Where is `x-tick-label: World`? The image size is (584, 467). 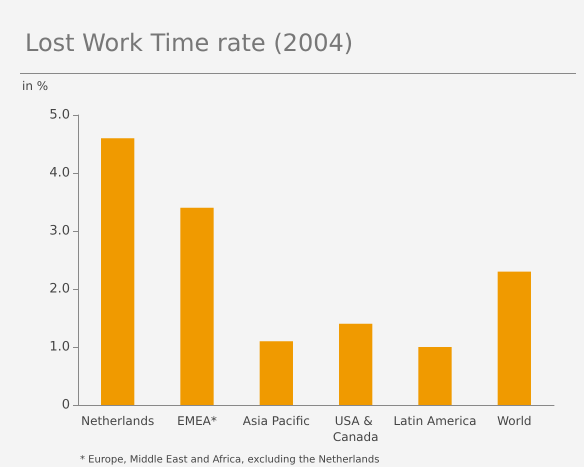
x-tick-label: World is located at coordinates (514, 421).